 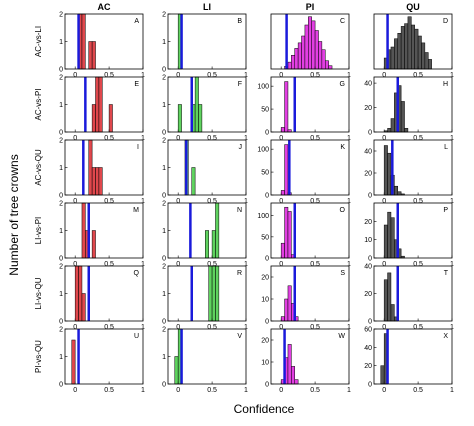 I want to click on y-tick-label-u: 1, so click(x=61, y=357).